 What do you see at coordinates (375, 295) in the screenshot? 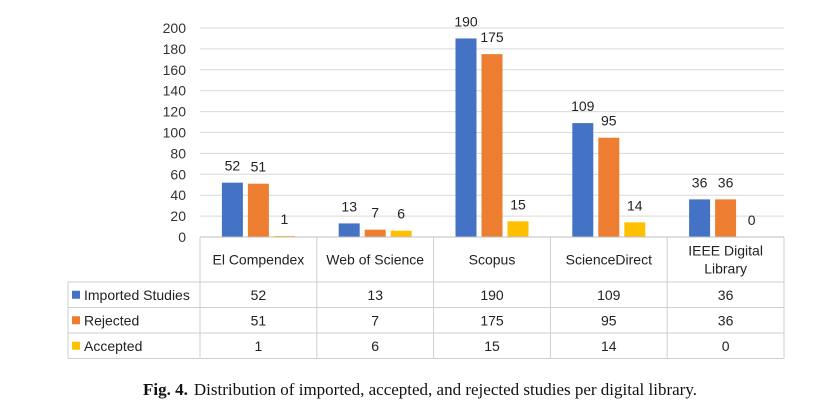
I see `table-cell: 13` at bounding box center [375, 295].